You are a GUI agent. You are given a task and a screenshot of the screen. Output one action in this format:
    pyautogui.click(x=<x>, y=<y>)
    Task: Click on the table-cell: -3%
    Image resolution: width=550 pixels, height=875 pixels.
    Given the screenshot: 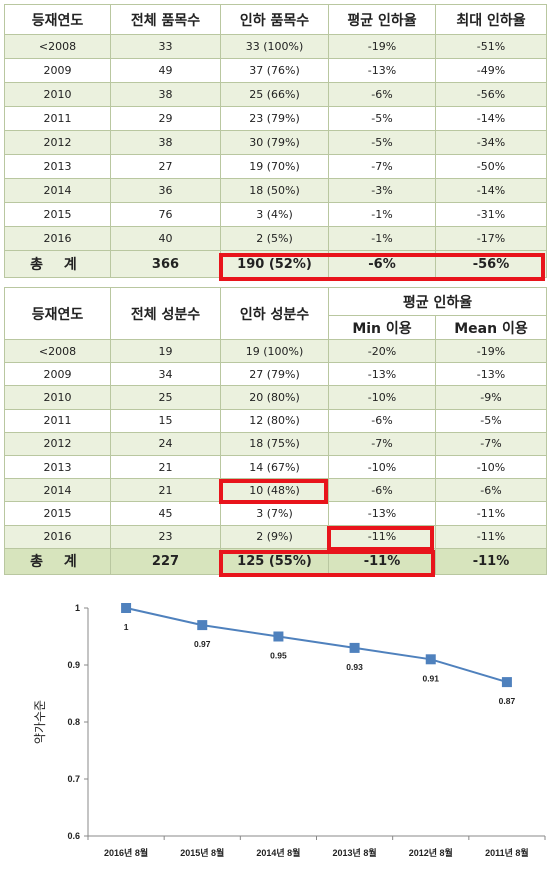 What is the action you would take?
    pyautogui.click(x=382, y=190)
    